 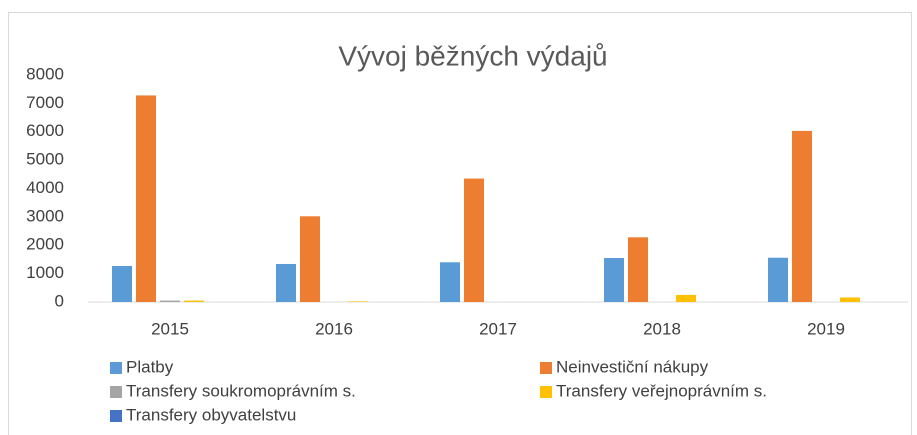 What do you see at coordinates (45, 102) in the screenshot?
I see `y-tick-label: 7000` at bounding box center [45, 102].